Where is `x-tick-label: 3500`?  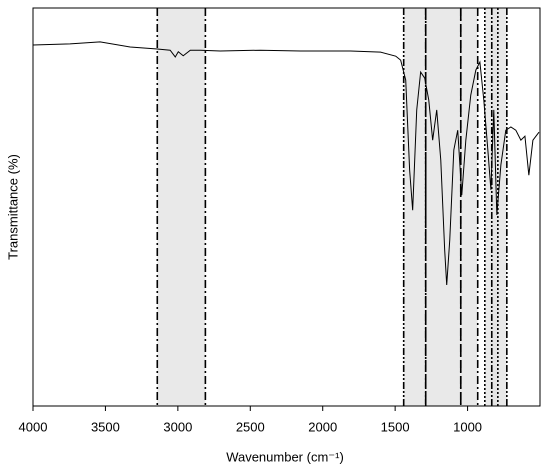 x-tick-label: 3500 is located at coordinates (105, 426).